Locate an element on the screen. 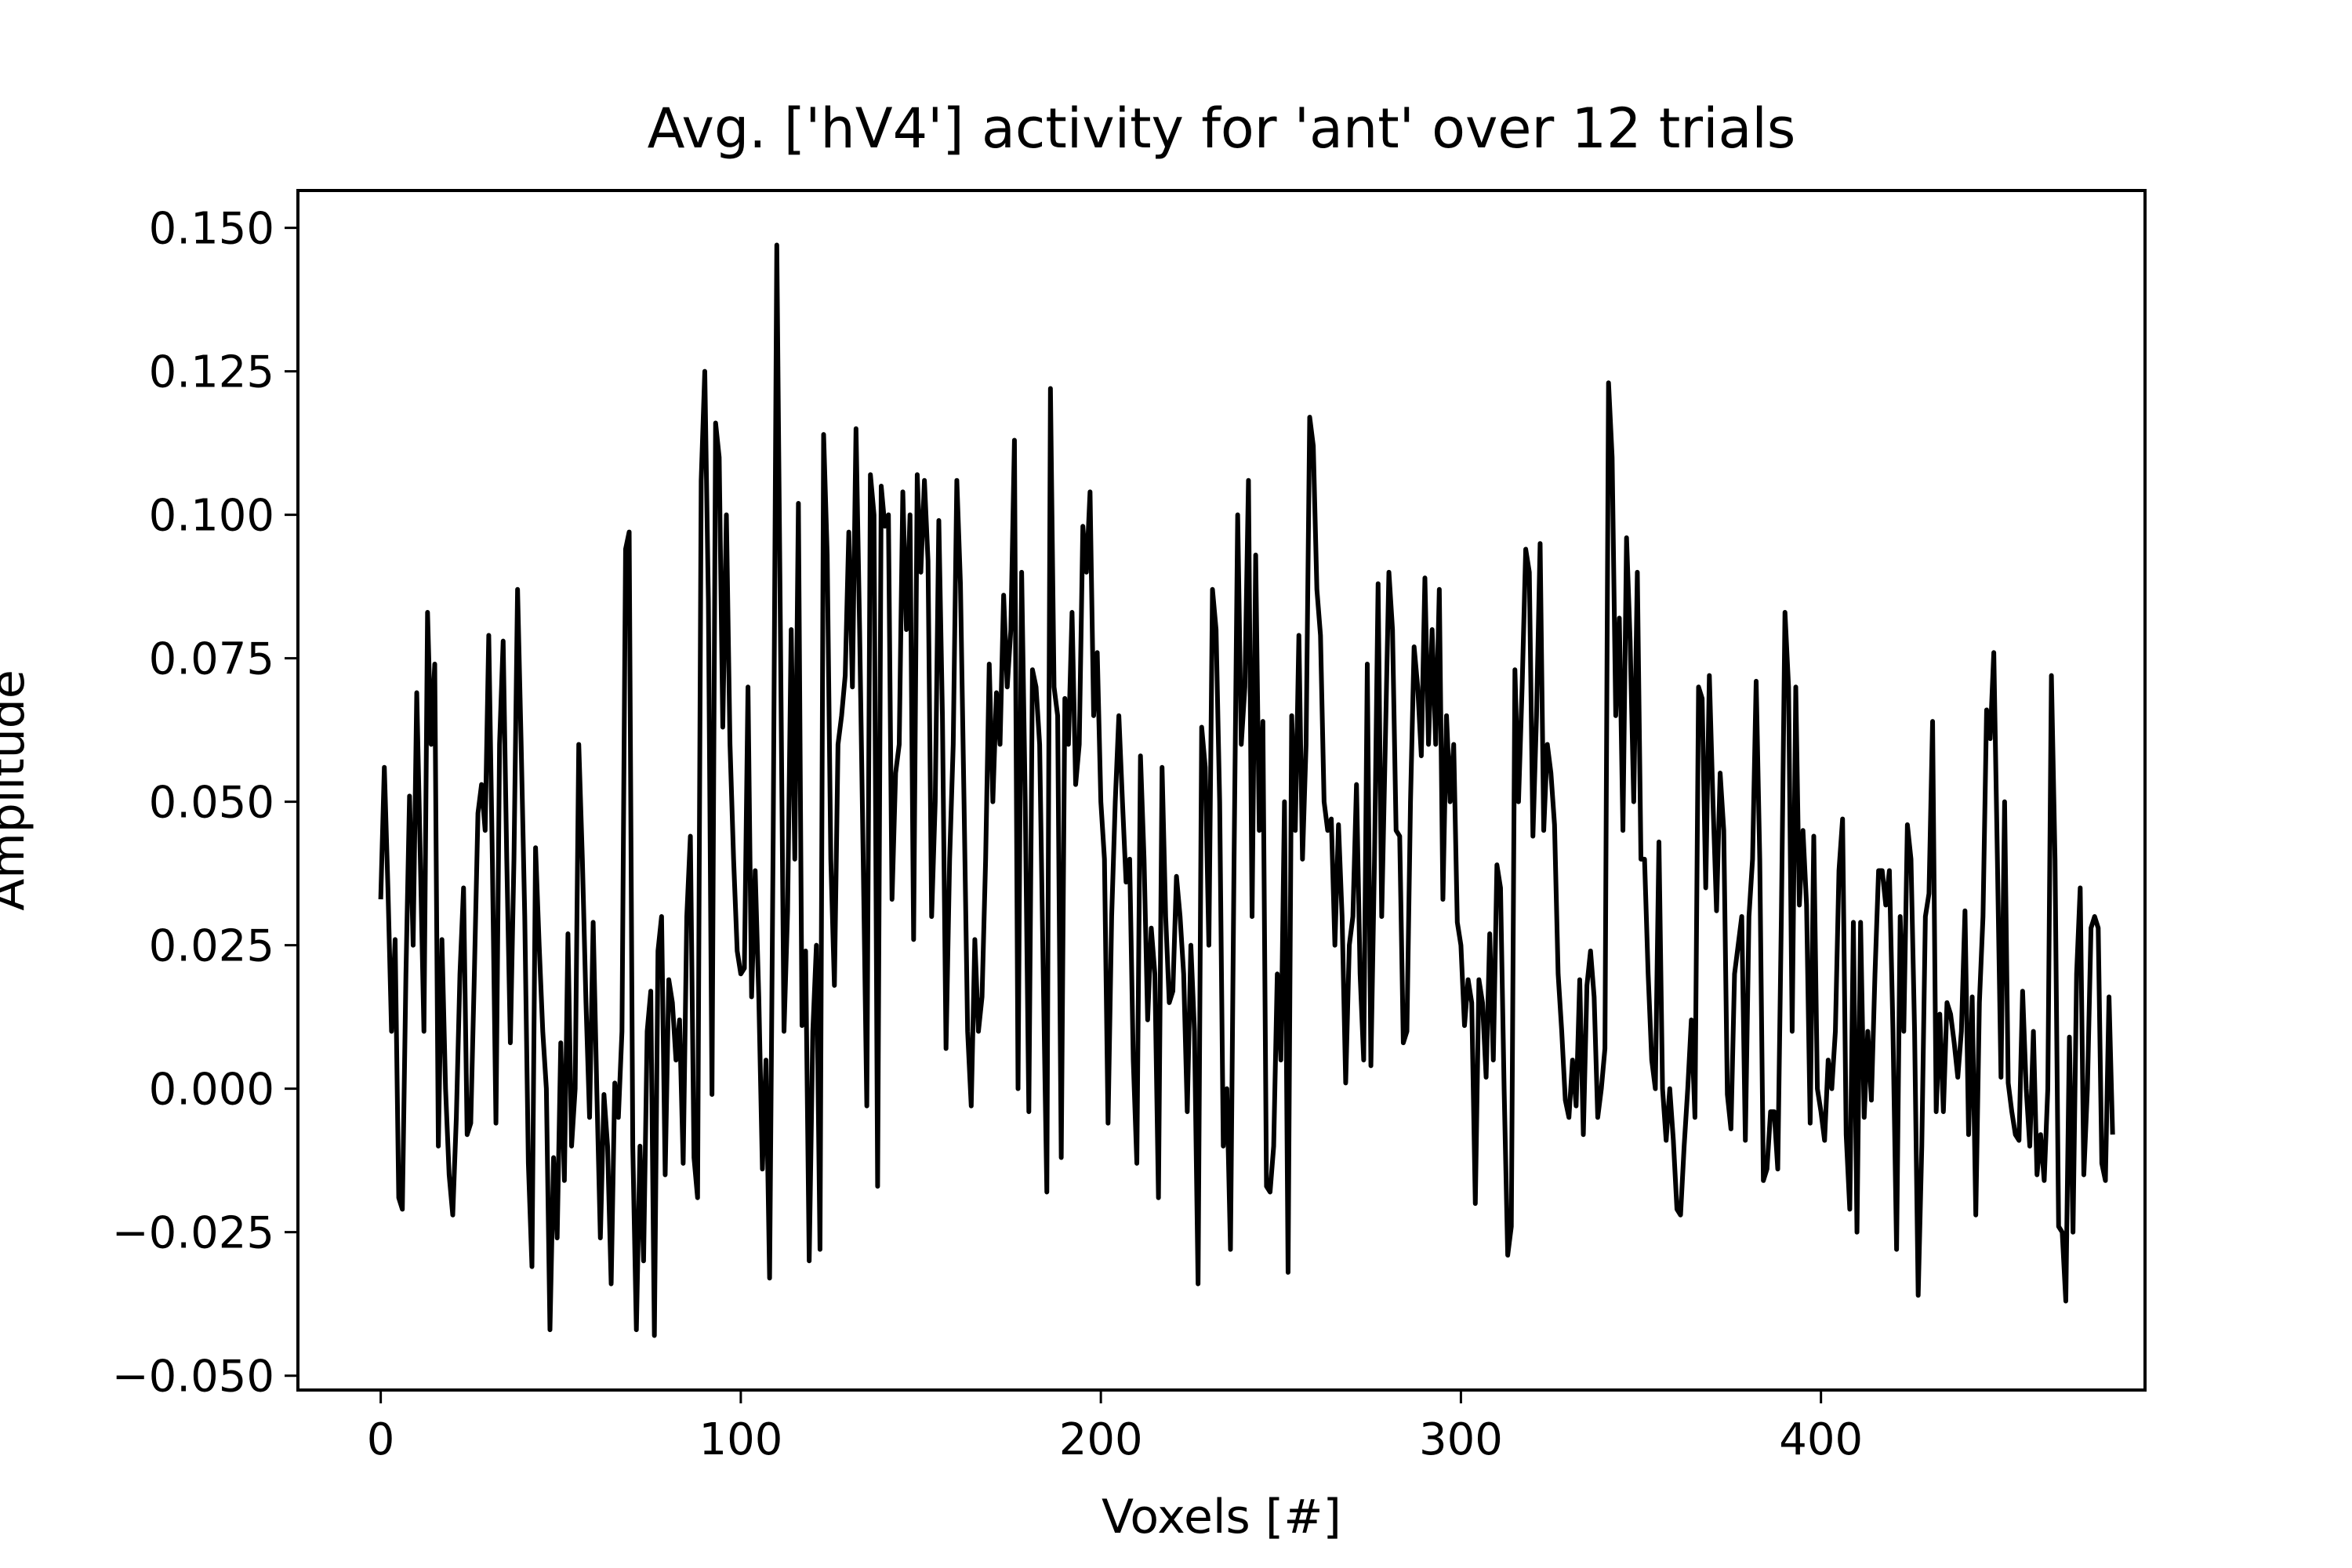 The image size is (2352, 1568). y-tick-label: 0.150 is located at coordinates (211, 229).